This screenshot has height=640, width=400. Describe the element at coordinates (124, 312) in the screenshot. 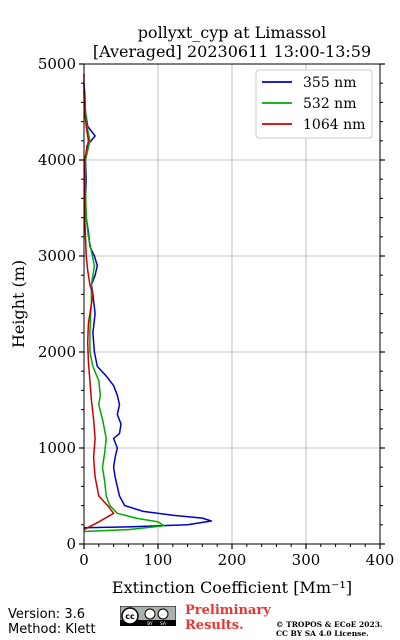

I see `series-line-532-nm` at that location.